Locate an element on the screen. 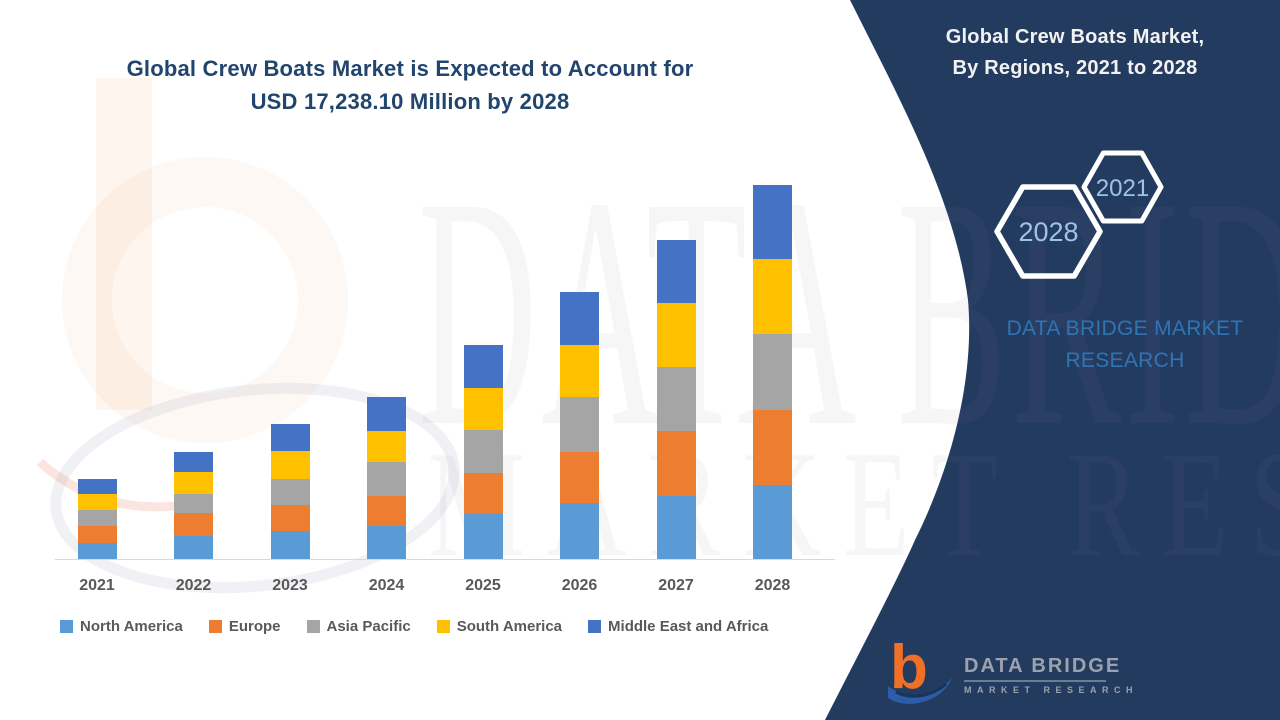 Image resolution: width=1280 pixels, height=720 pixels. bar-segment-2024-asia-pacific is located at coordinates (386, 479).